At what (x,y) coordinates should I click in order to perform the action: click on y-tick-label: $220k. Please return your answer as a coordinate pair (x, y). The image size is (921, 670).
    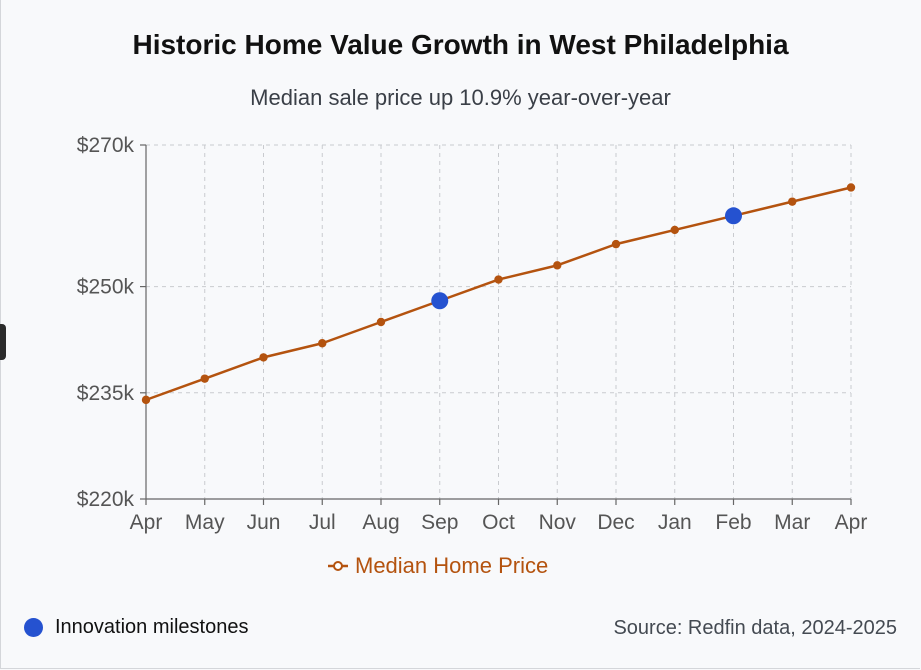
    Looking at the image, I should click on (106, 499).